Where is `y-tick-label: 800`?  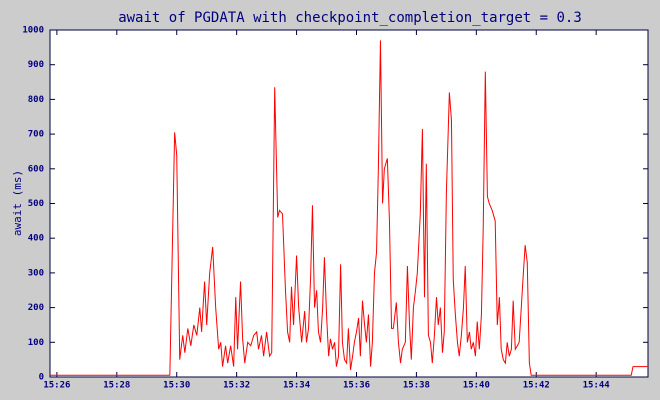 y-tick-label: 800 is located at coordinates (36, 100).